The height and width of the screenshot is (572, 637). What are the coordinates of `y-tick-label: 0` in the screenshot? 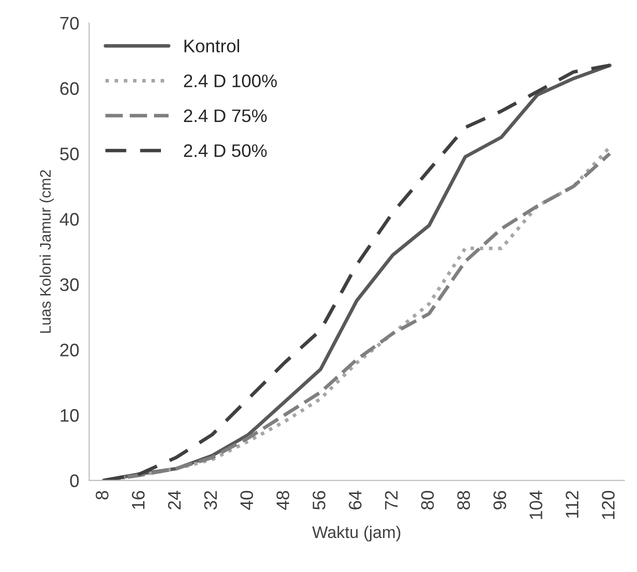 It's located at (74, 481).